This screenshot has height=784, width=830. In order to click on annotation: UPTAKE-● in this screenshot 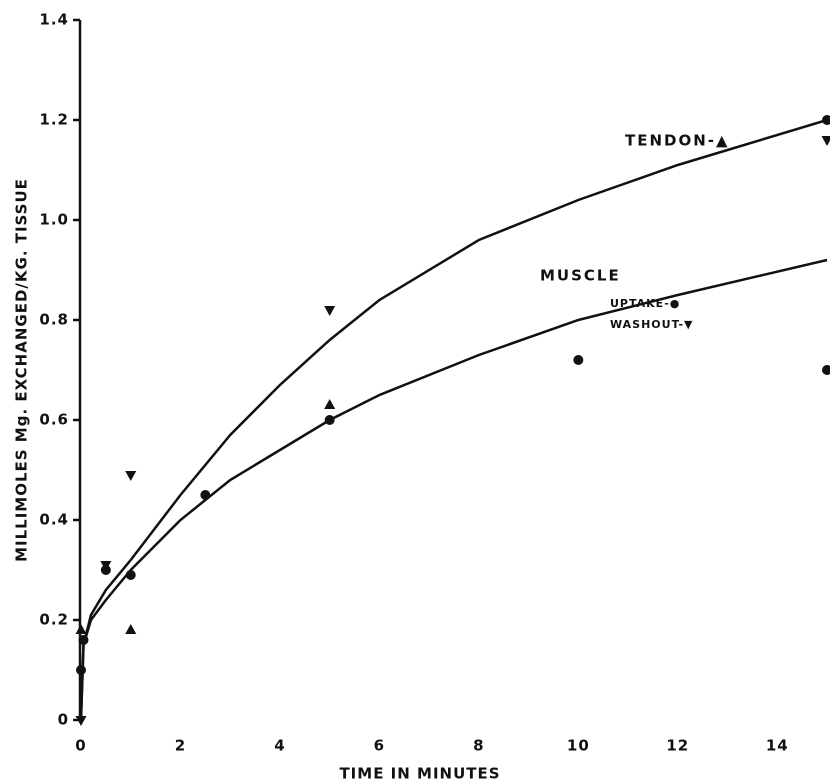, I will do `click(645, 303)`.